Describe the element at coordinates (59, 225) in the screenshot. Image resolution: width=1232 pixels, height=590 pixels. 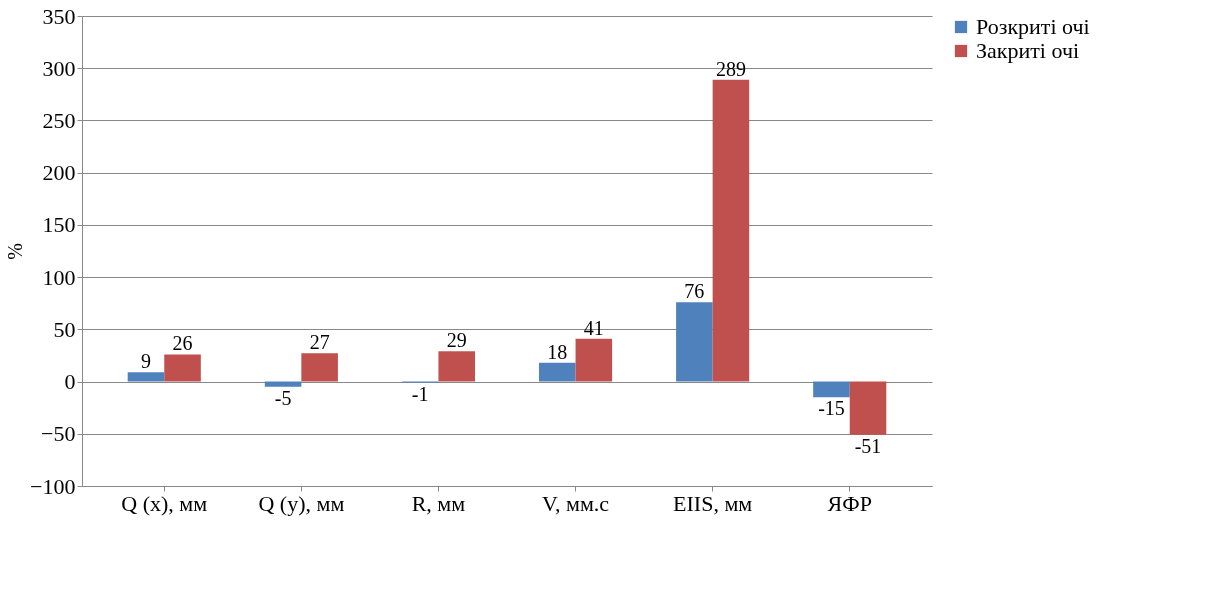
I see `y-tick-label: 150` at that location.